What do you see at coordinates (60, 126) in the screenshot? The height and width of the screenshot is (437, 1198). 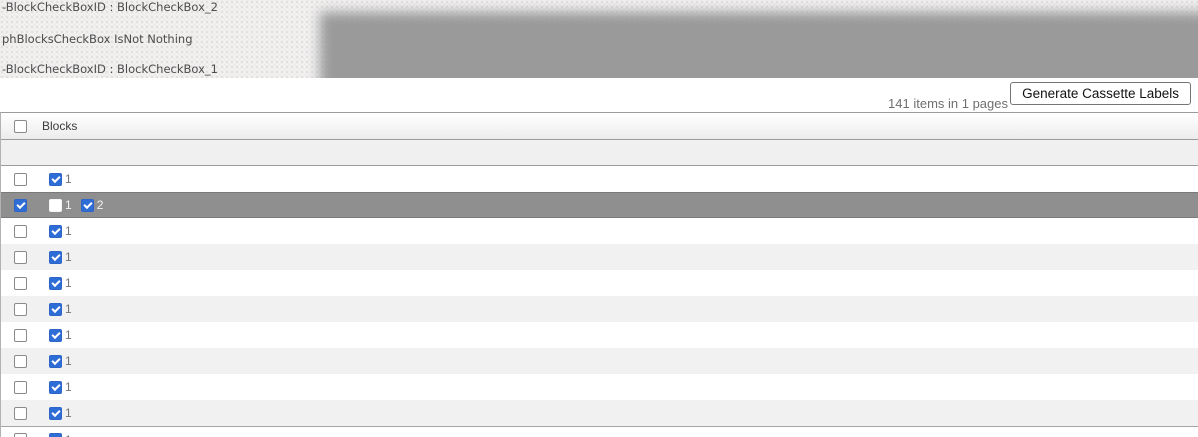 I see `blocks-column-header: Blocks` at bounding box center [60, 126].